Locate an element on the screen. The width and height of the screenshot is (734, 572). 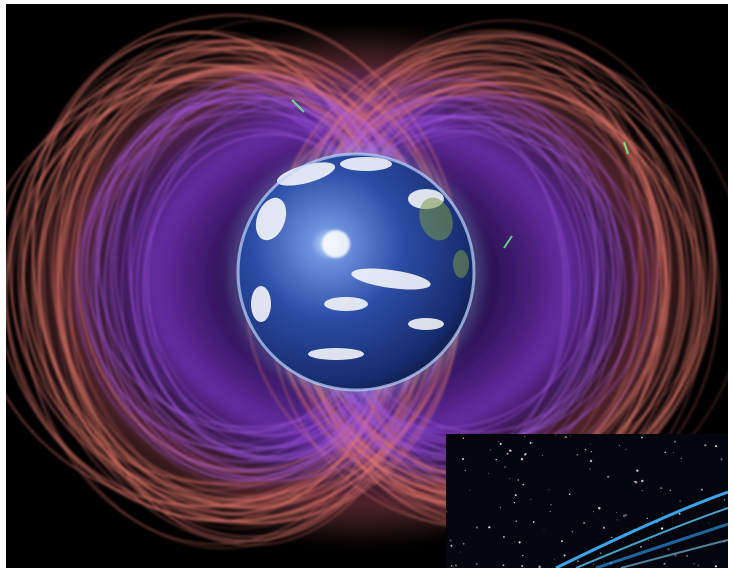
earth-globe is located at coordinates (356, 272).